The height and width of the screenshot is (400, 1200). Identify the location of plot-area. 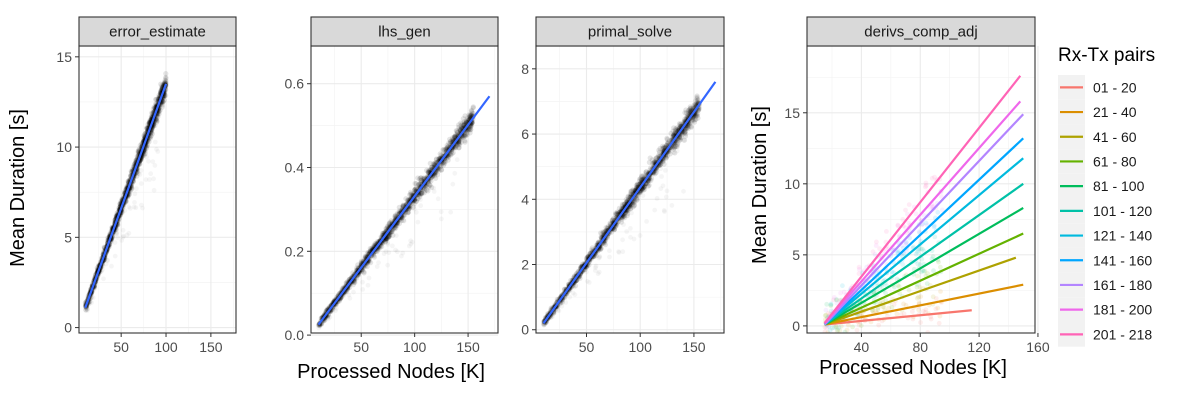
(923, 204).